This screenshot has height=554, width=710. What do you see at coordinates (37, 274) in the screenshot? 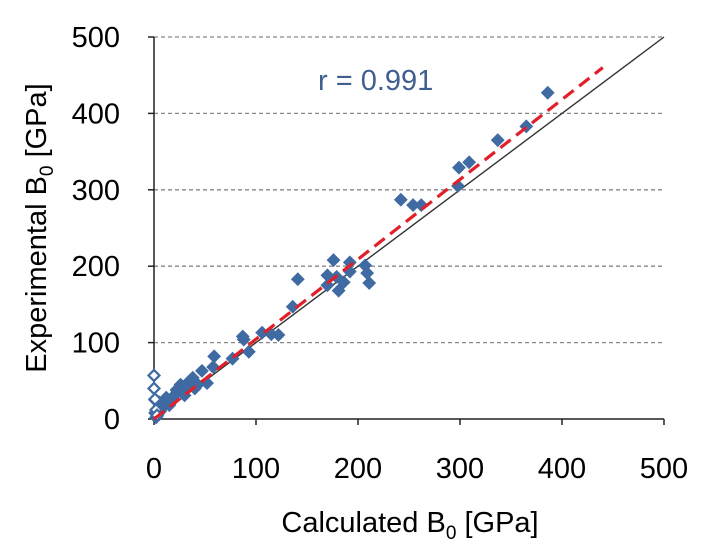
I see `y-axis-label-main: Experimental B` at bounding box center [37, 274].